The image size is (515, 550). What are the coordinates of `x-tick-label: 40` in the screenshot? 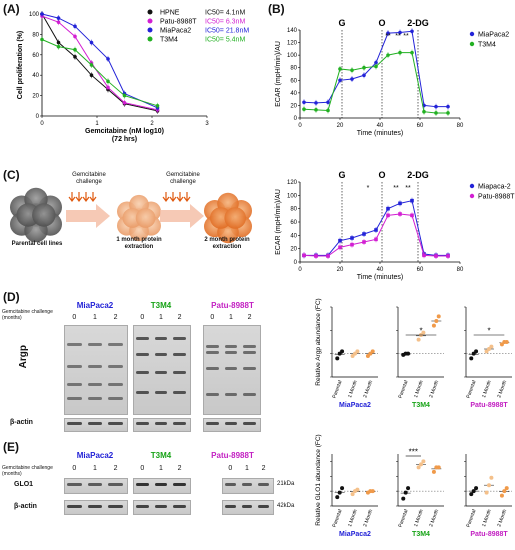 It's located at (380, 270).